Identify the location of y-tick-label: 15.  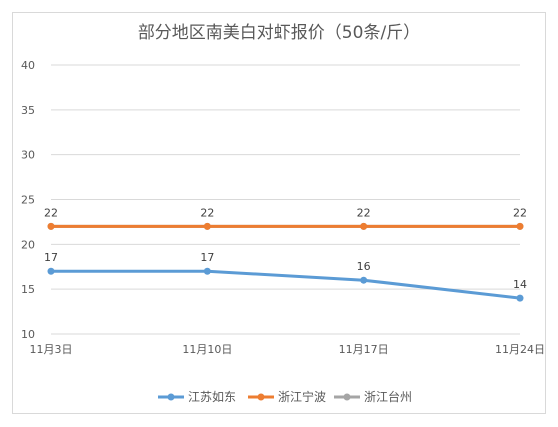
(28, 289).